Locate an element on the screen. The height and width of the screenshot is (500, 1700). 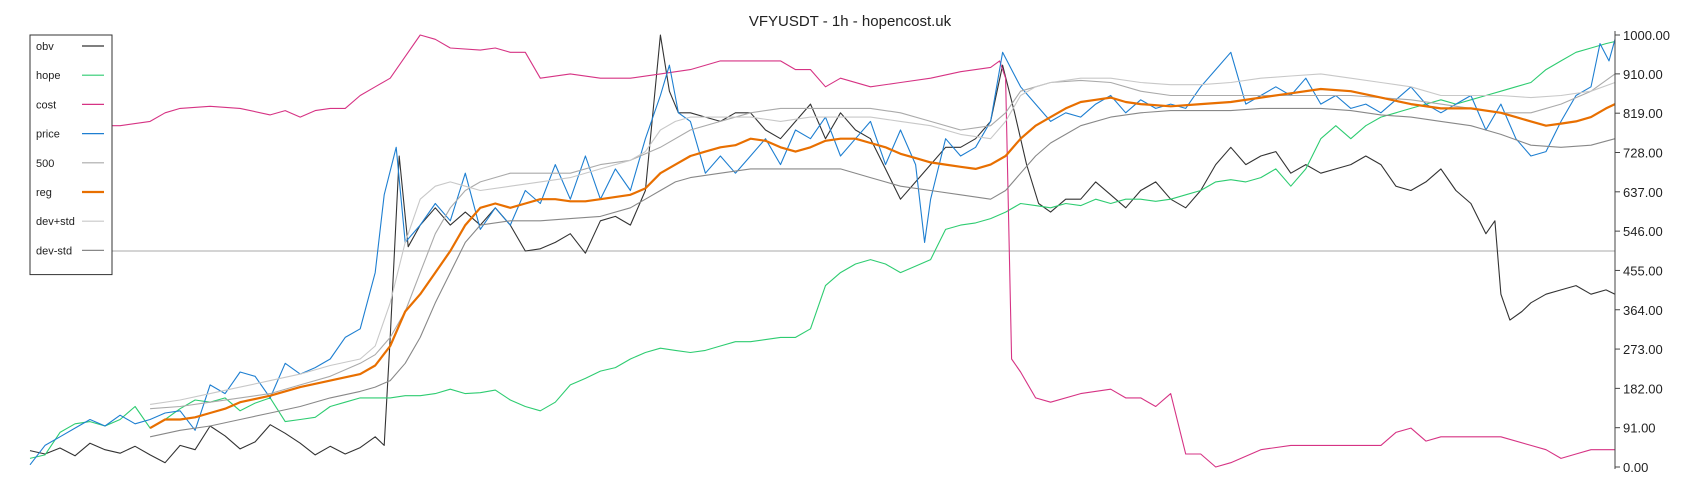
legend-label: 500 is located at coordinates (45, 164).